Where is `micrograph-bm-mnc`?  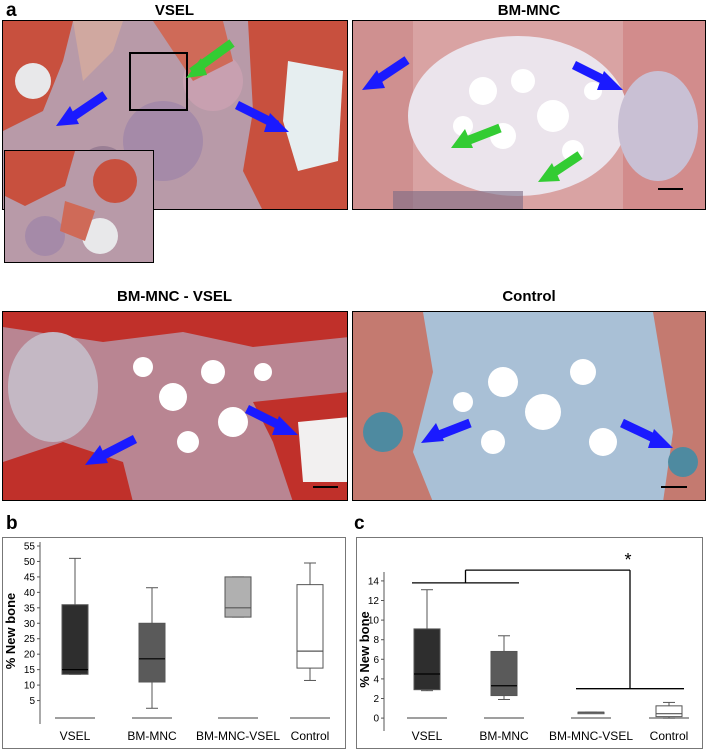 micrograph-bm-mnc is located at coordinates (529, 115).